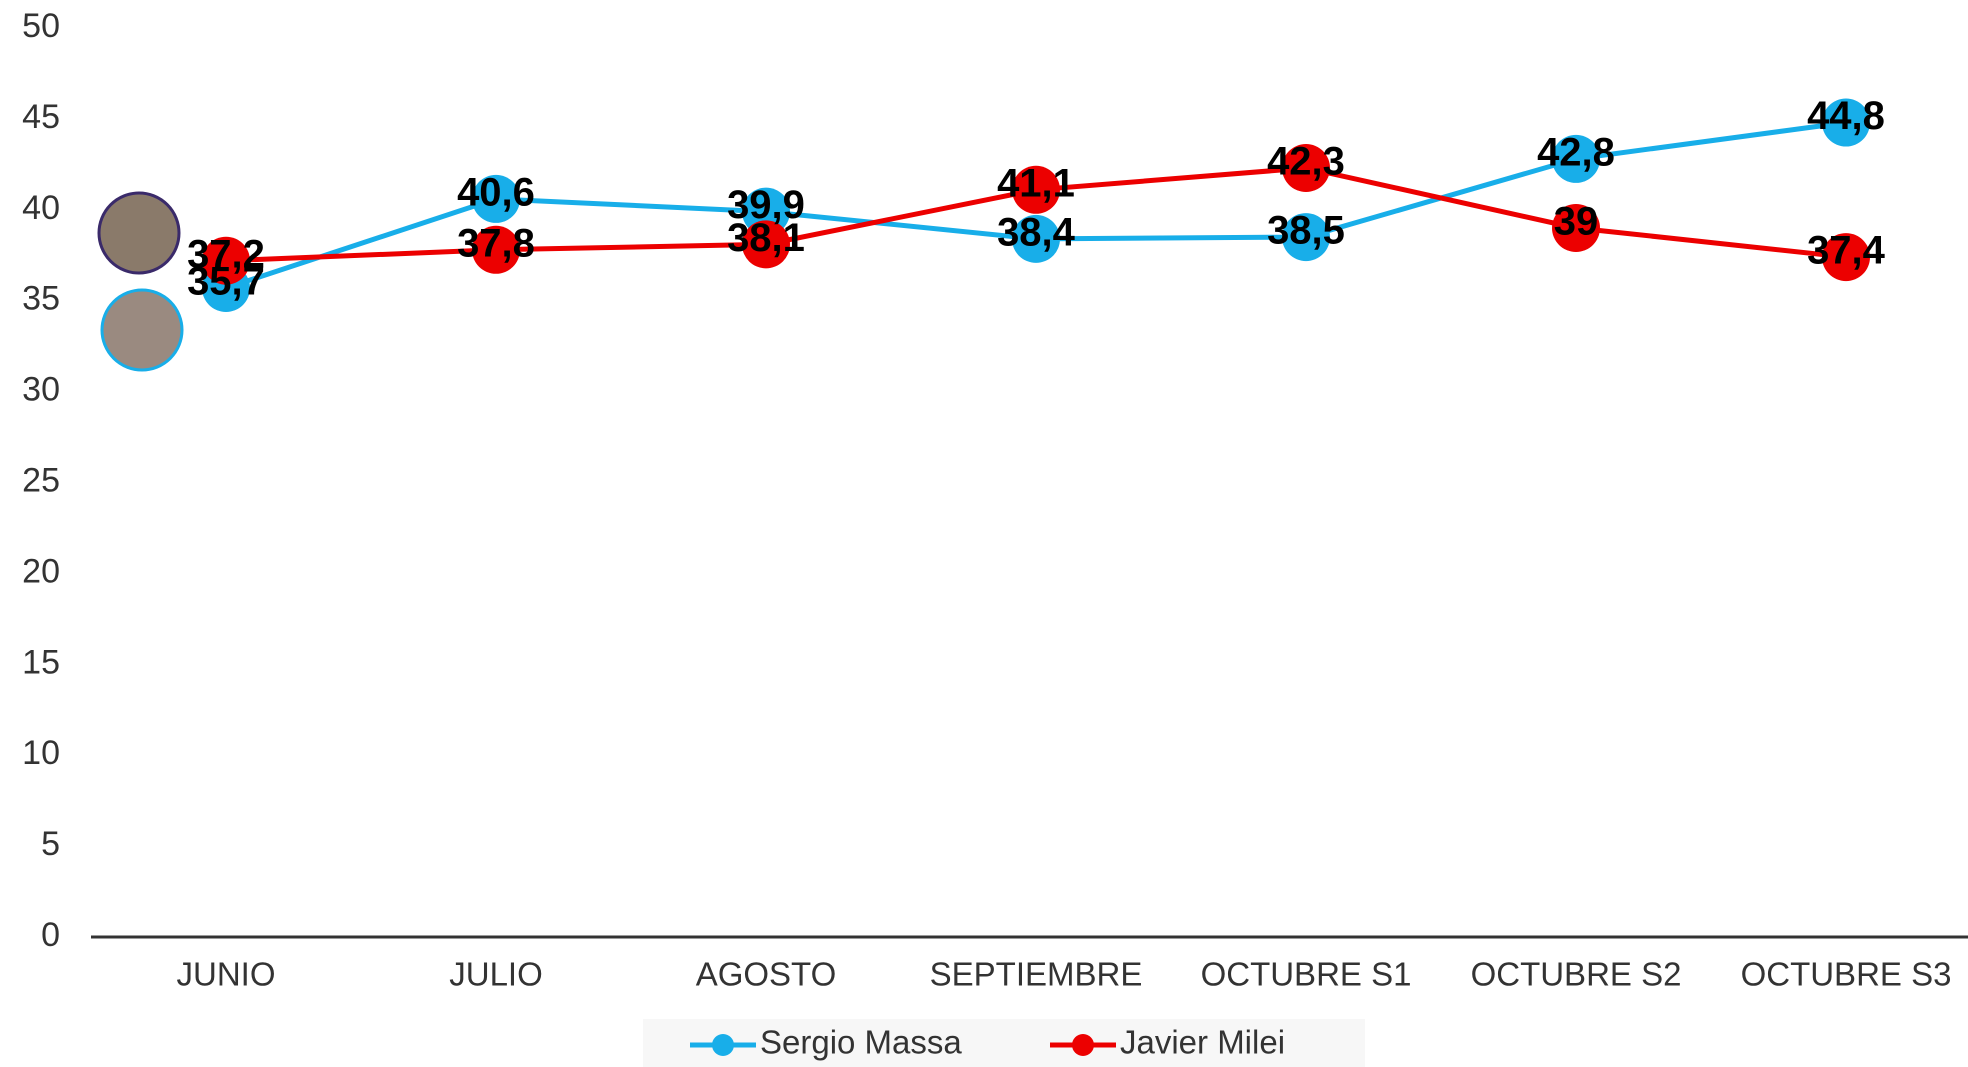 This screenshot has width=1968, height=1067. I want to click on y-tick-label: 25, so click(41, 480).